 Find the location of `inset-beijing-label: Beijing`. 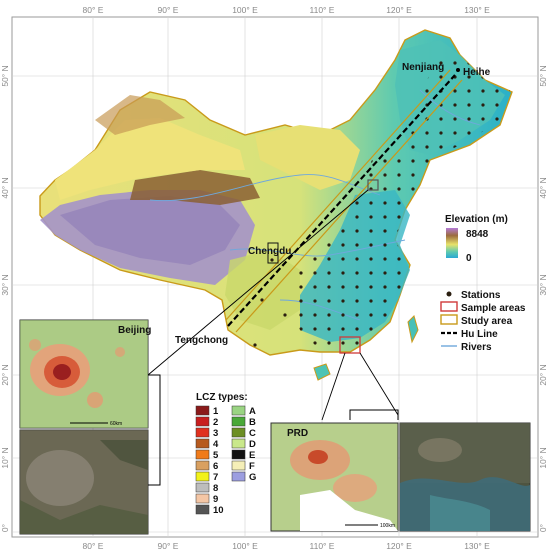

inset-beijing-label: Beijing is located at coordinates (134, 330).